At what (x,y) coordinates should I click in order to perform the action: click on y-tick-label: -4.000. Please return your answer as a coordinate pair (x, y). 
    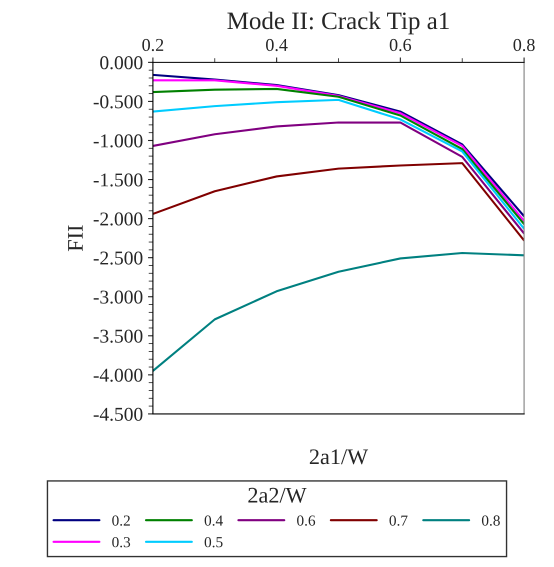
    Looking at the image, I should click on (118, 375).